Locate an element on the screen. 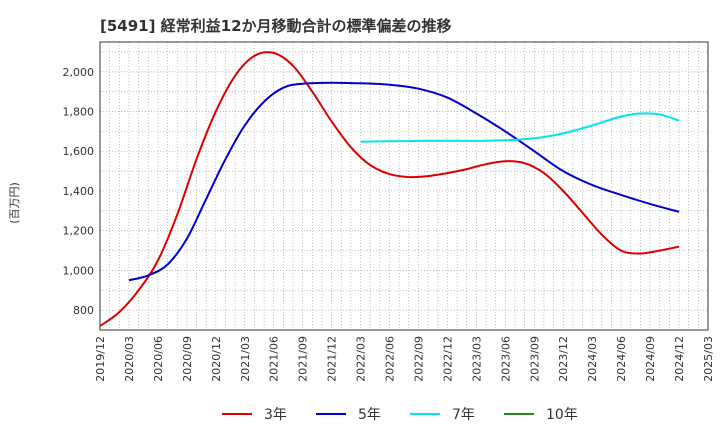 The height and width of the screenshot is (444, 720). x-tick-label: 2021/03 is located at coordinates (245, 359).